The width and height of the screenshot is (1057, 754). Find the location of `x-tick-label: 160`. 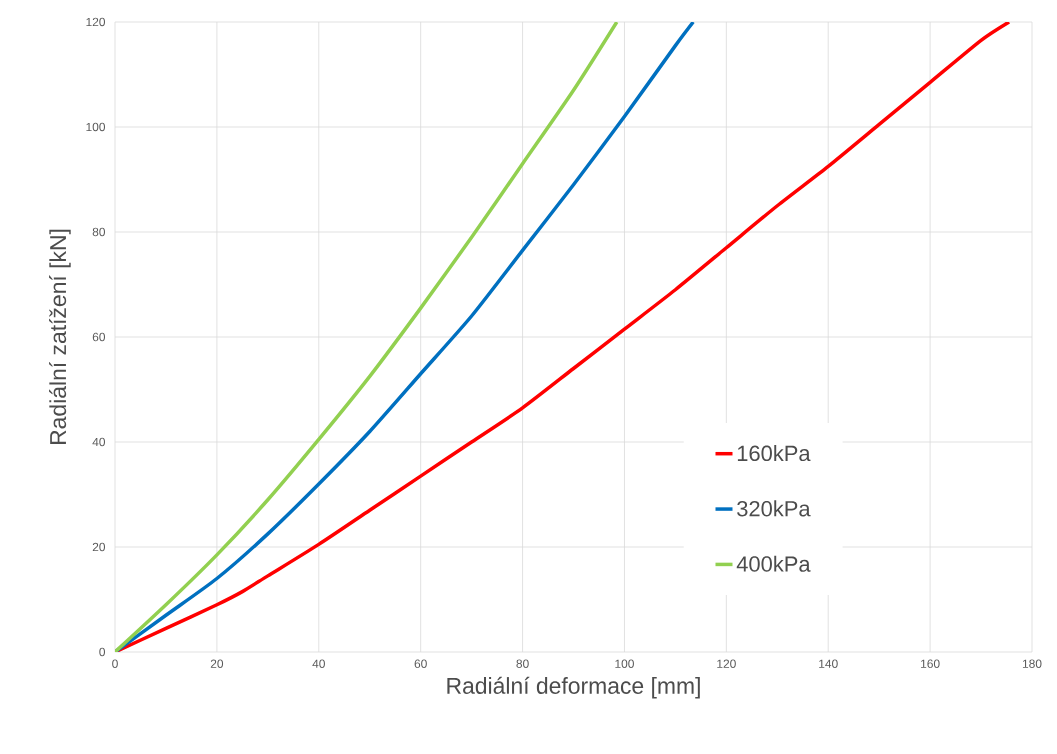

x-tick-label: 160 is located at coordinates (930, 663).